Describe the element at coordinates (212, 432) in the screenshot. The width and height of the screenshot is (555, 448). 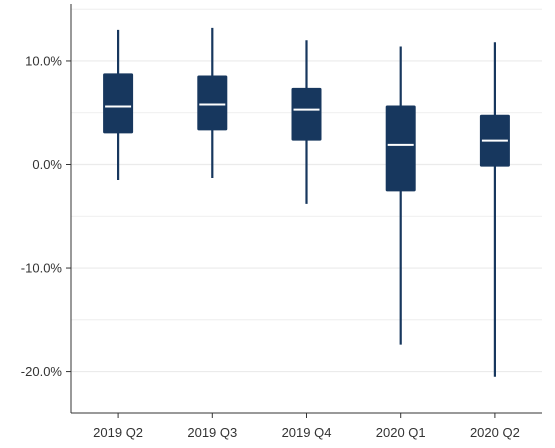
I see `x-tick-label: 2019 Q3` at that location.